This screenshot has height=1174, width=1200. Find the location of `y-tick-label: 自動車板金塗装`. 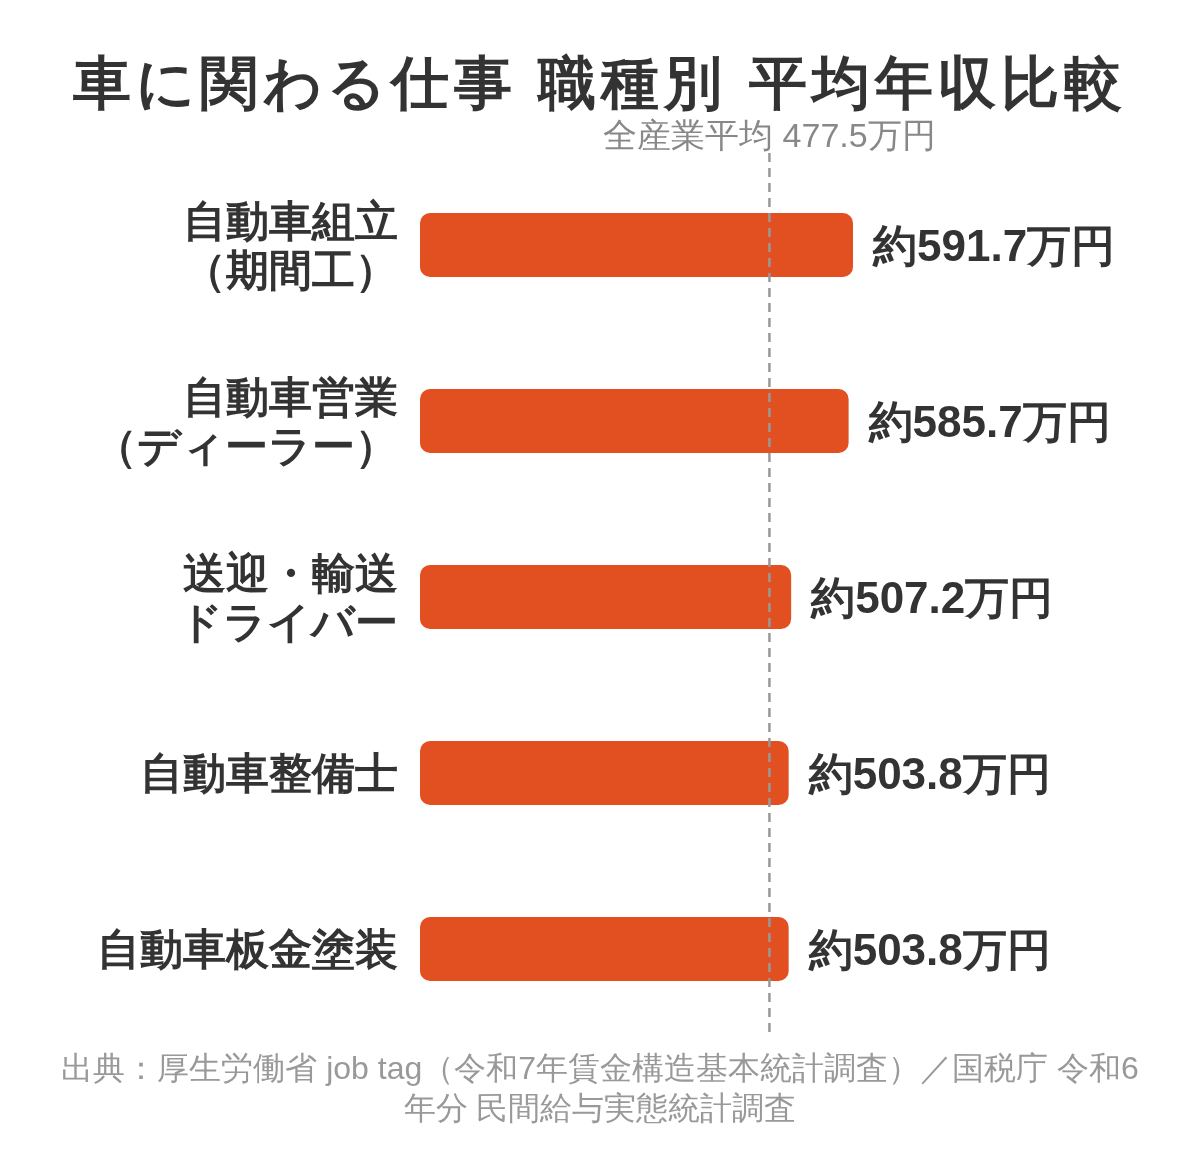

y-tick-label: 自動車板金塗装 is located at coordinates (247, 949).